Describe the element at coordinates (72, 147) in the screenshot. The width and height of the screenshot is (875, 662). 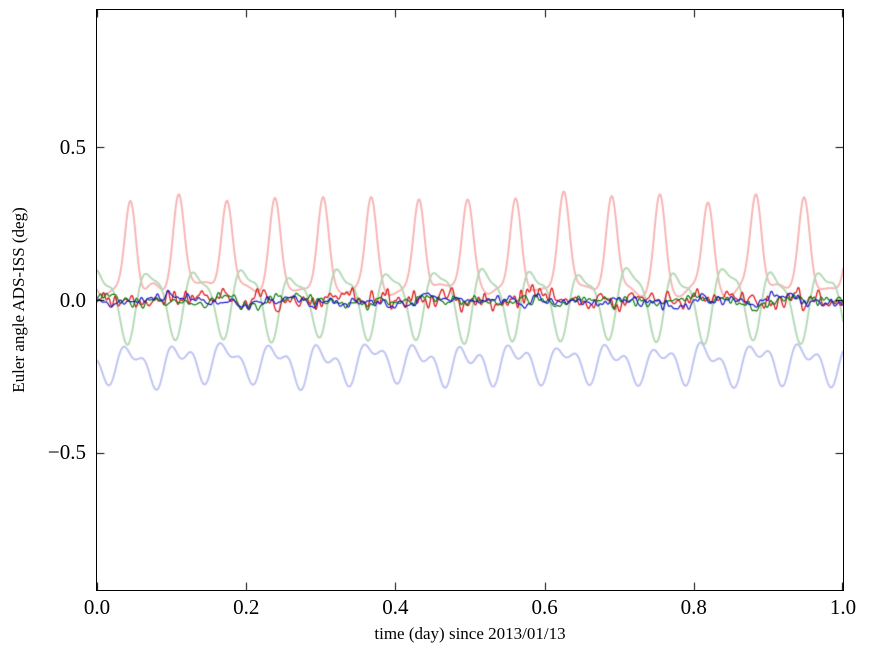
I see `y-tick-label-2: 0.5` at that location.